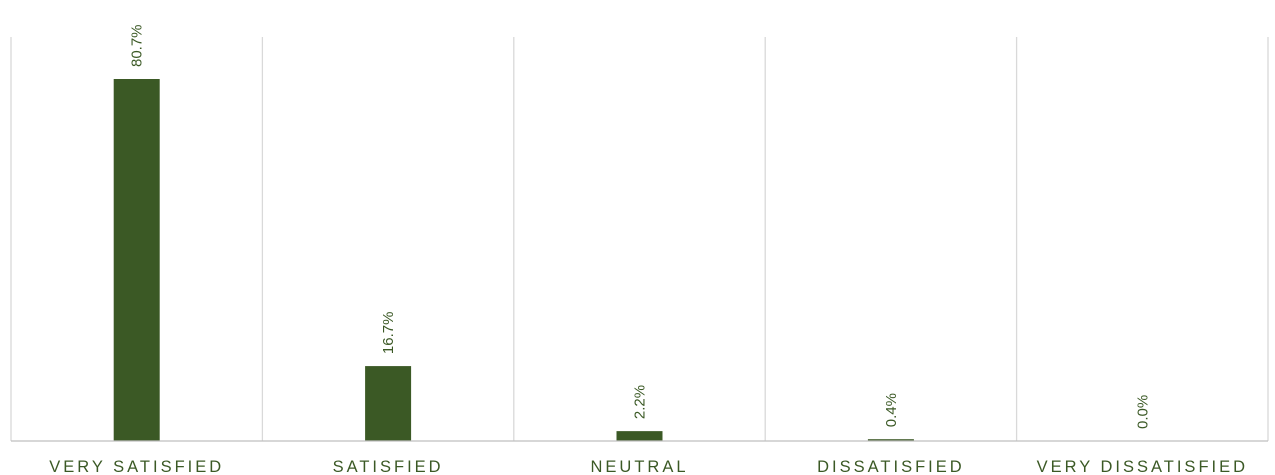 The image size is (1275, 475). I want to click on data-label: 80.7%, so click(137, 45).